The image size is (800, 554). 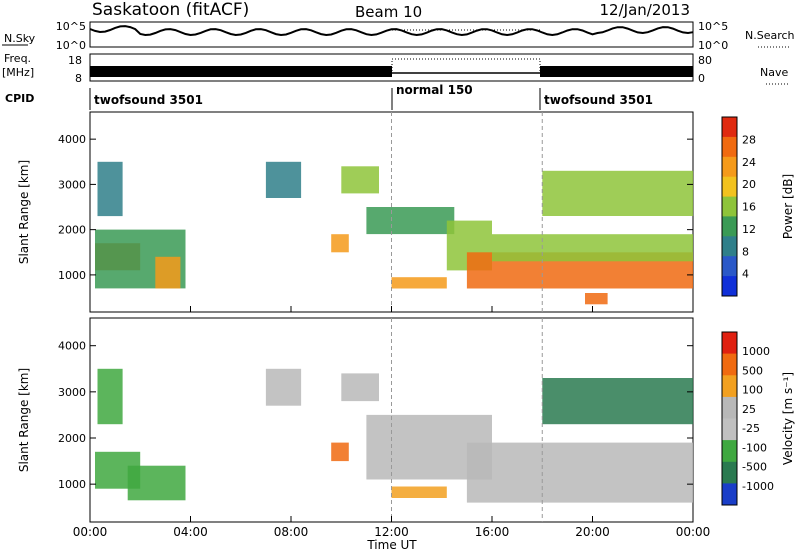 What do you see at coordinates (756, 351) in the screenshot?
I see `velocity-colorbar-tick-0: 1000` at bounding box center [756, 351].